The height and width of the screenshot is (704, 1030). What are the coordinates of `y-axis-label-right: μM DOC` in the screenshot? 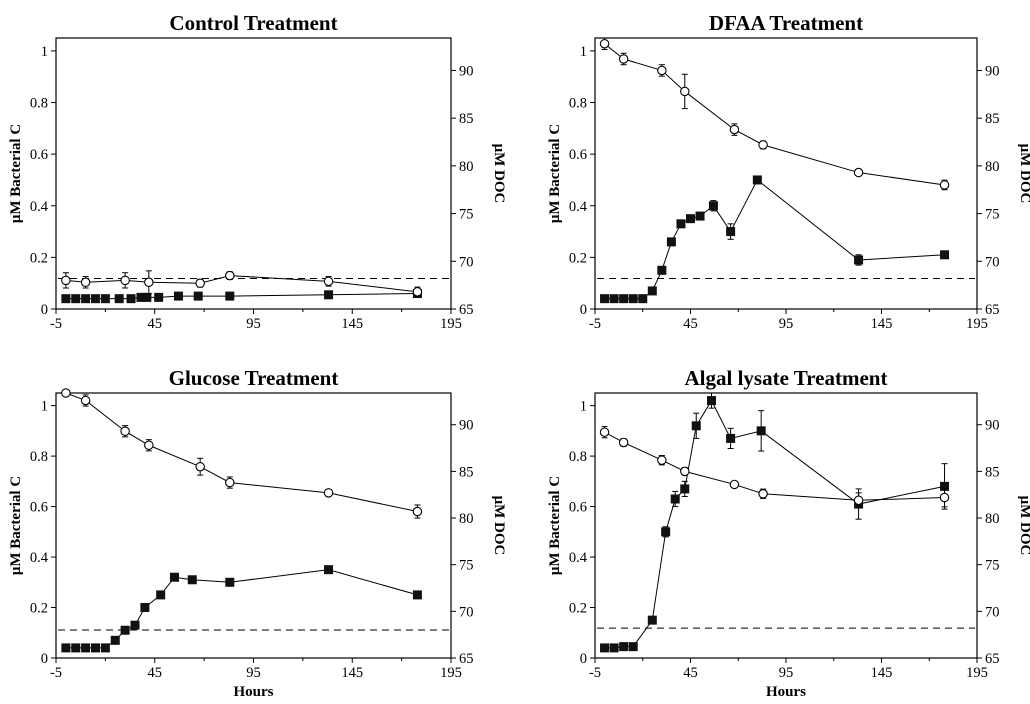 It's located at (1023, 174).